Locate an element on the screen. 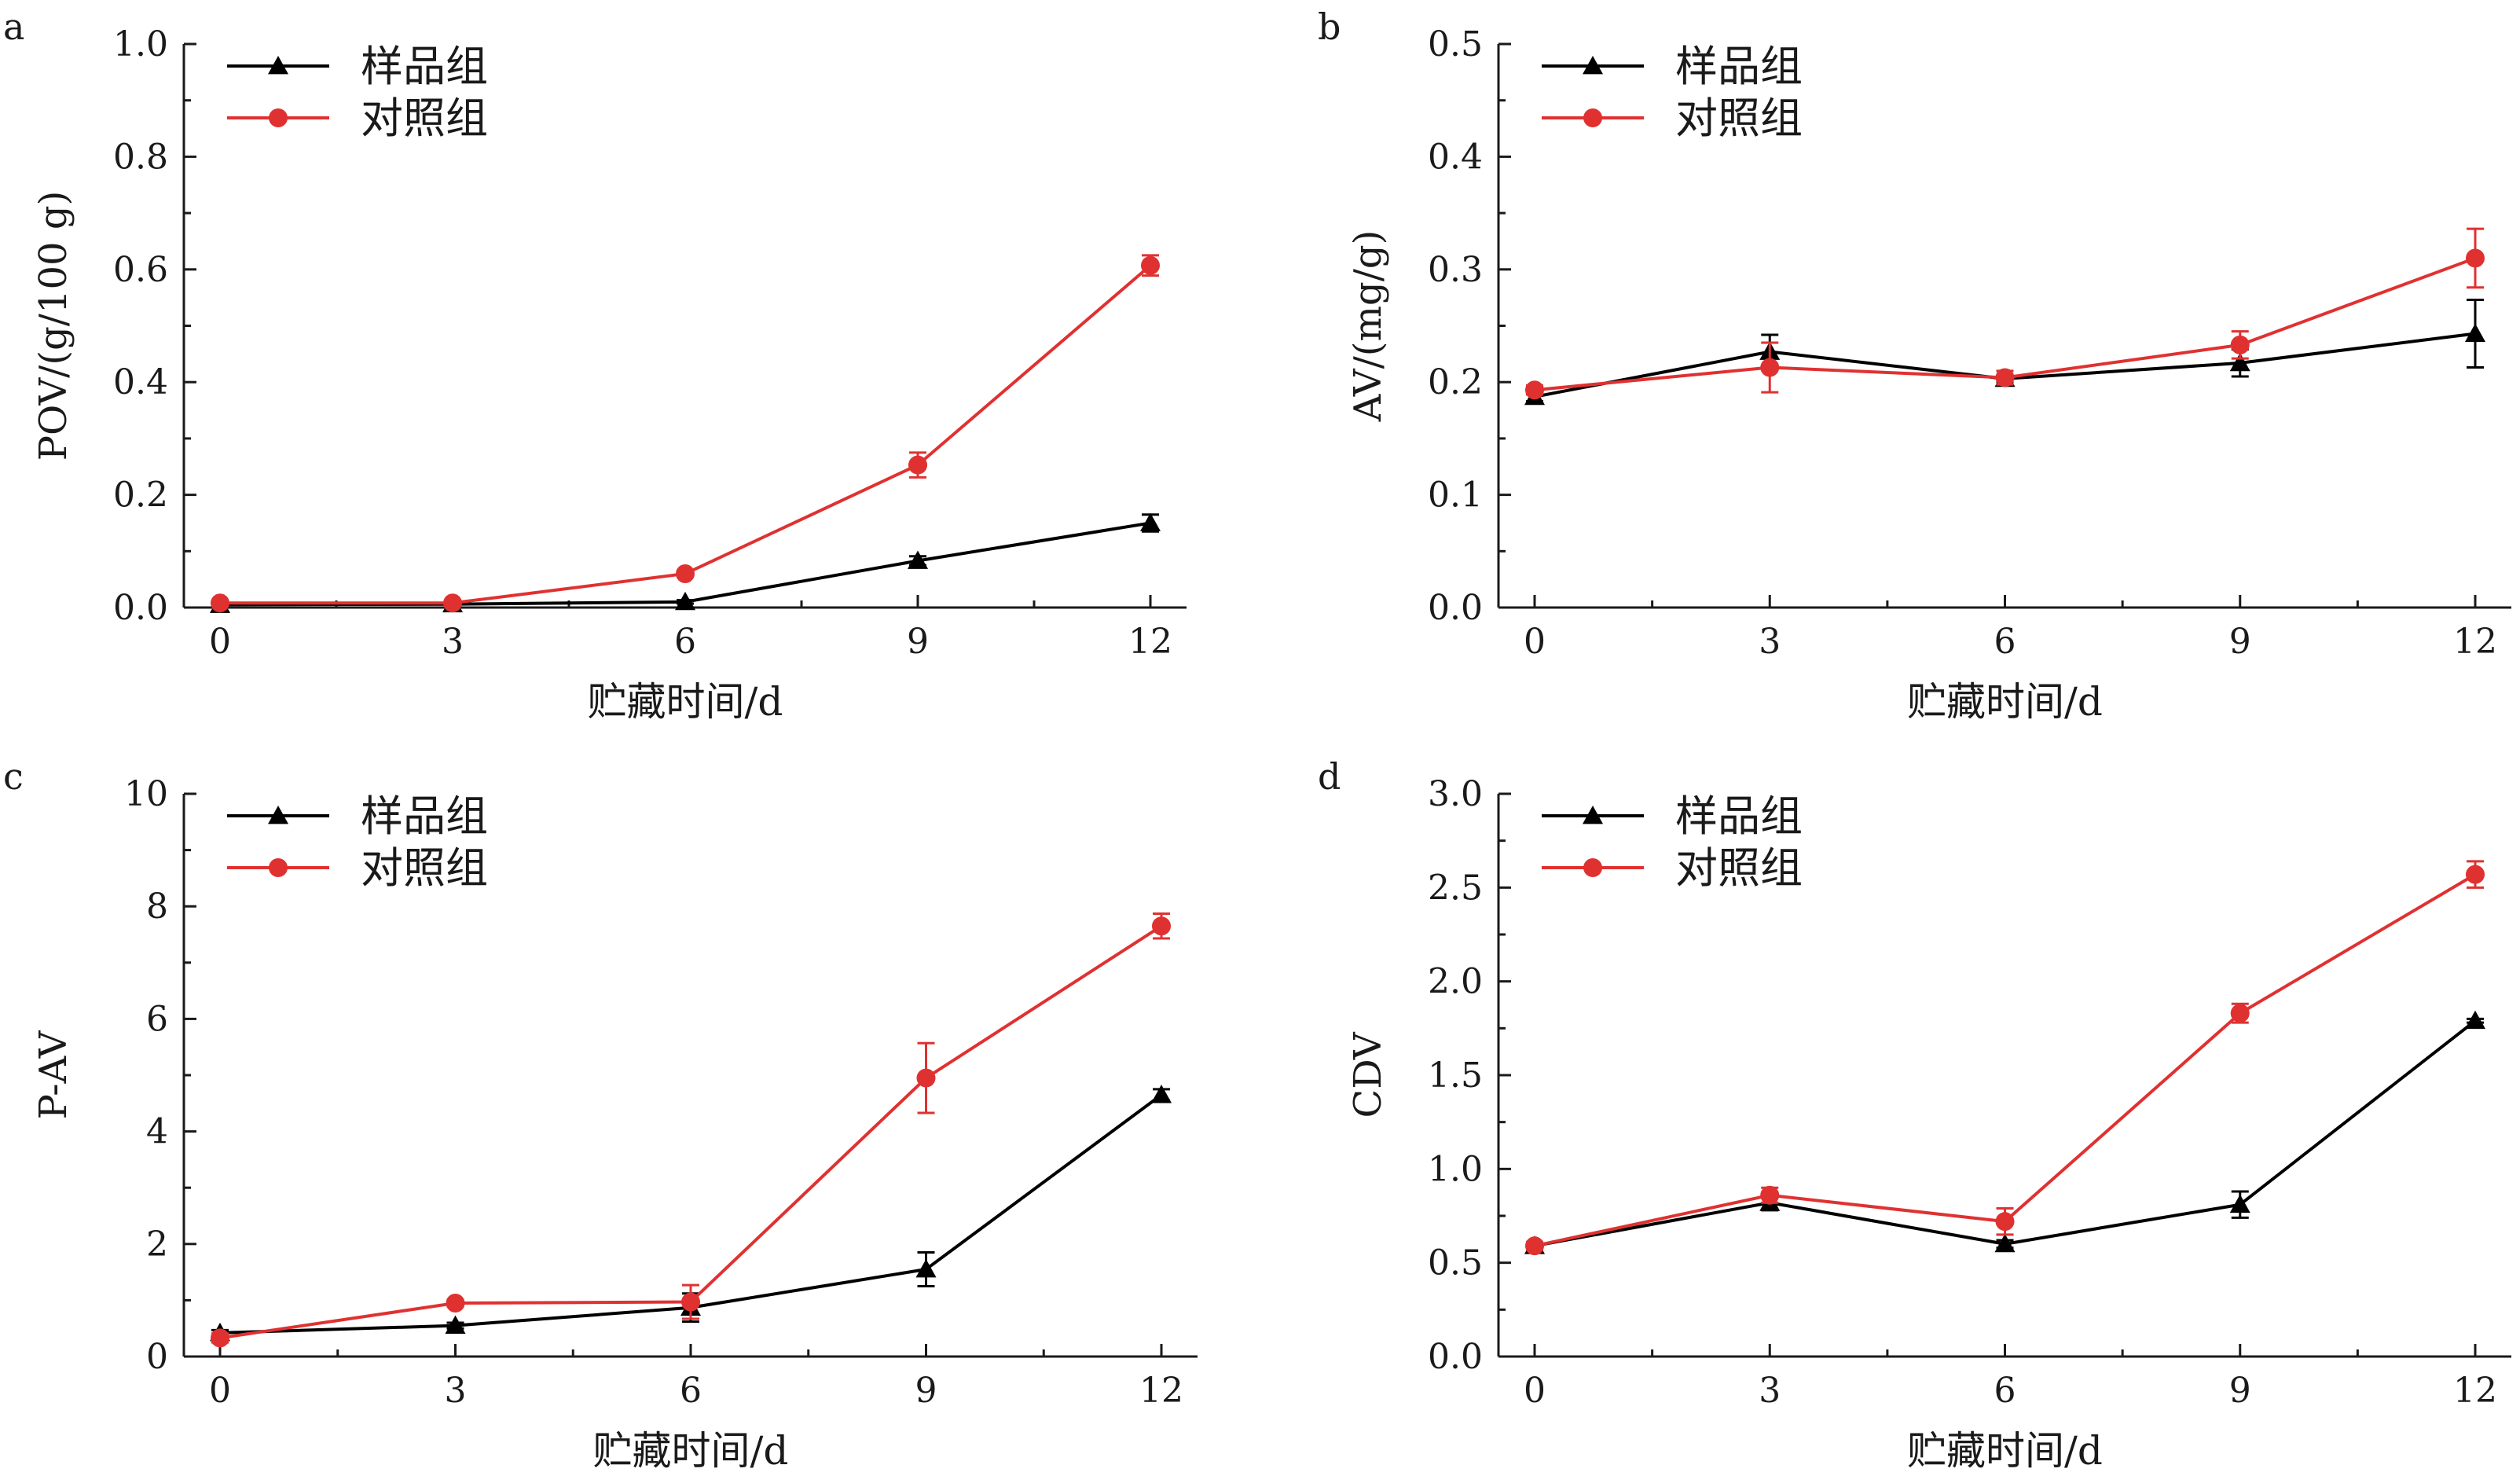  y-tick-label: 1.5 is located at coordinates (1455, 1076).